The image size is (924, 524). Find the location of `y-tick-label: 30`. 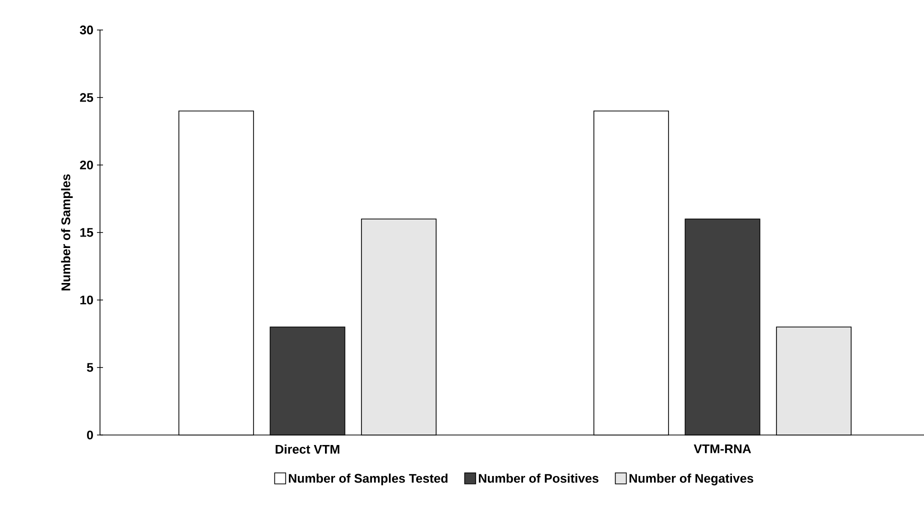

y-tick-label: 30 is located at coordinates (86, 30).